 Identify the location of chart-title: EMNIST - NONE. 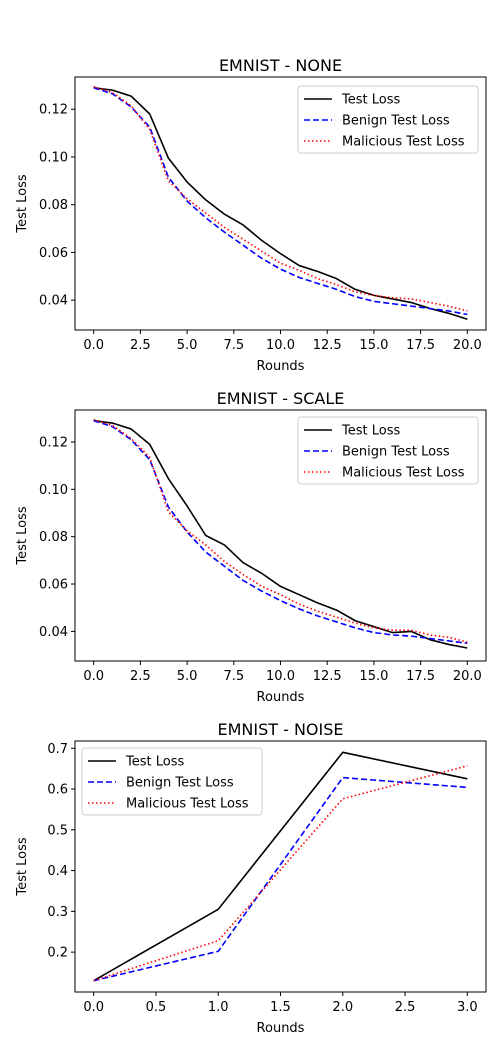
(280, 65).